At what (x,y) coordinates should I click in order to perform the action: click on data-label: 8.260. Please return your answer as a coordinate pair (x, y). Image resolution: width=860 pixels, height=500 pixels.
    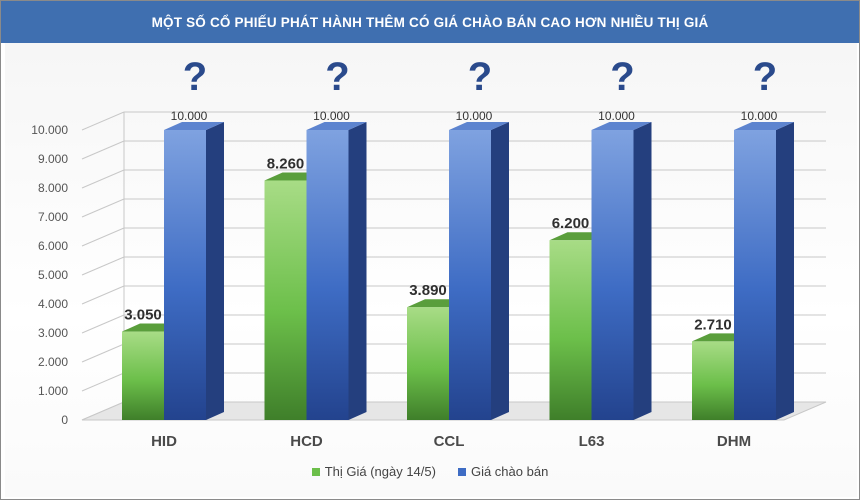
    Looking at the image, I should click on (286, 163).